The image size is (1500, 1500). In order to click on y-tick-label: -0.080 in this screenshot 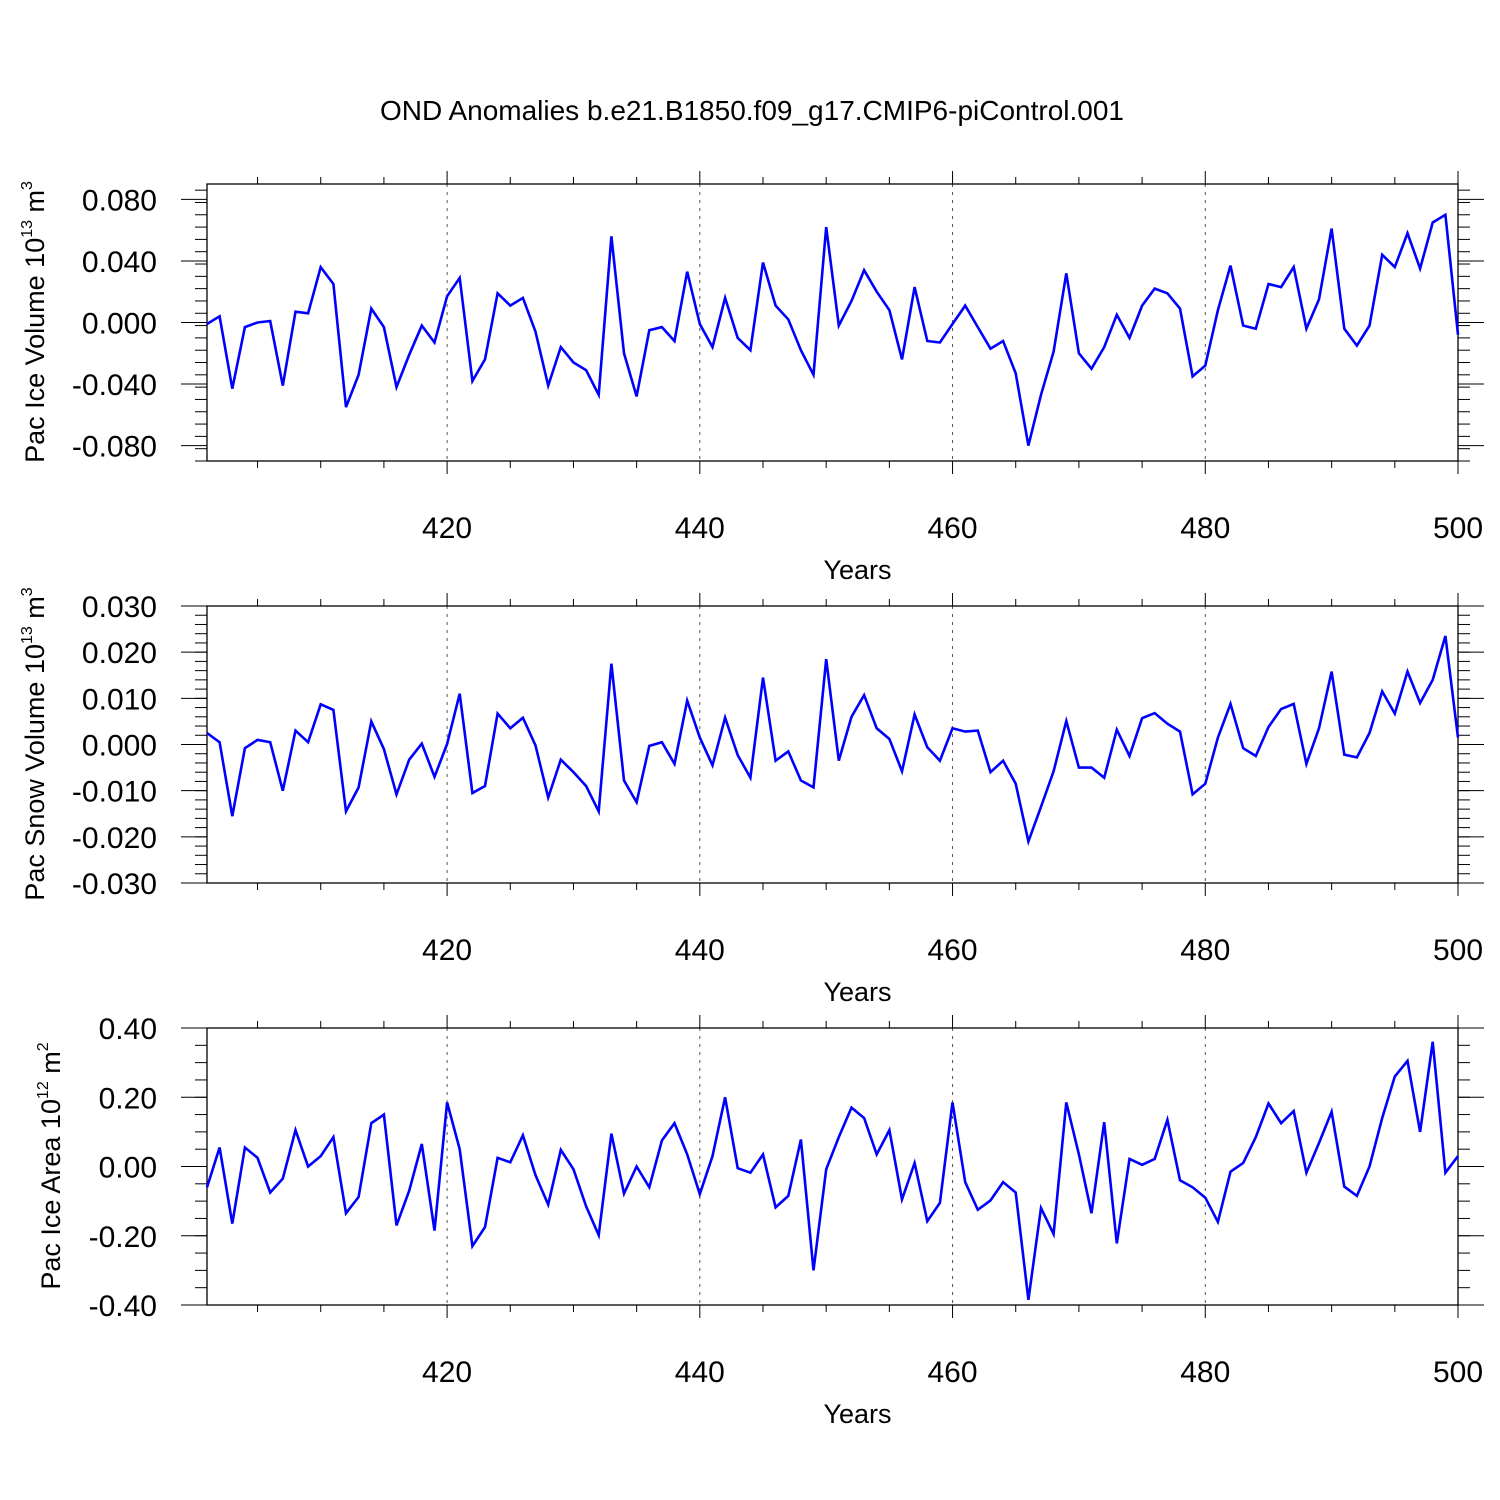, I will do `click(114, 447)`.